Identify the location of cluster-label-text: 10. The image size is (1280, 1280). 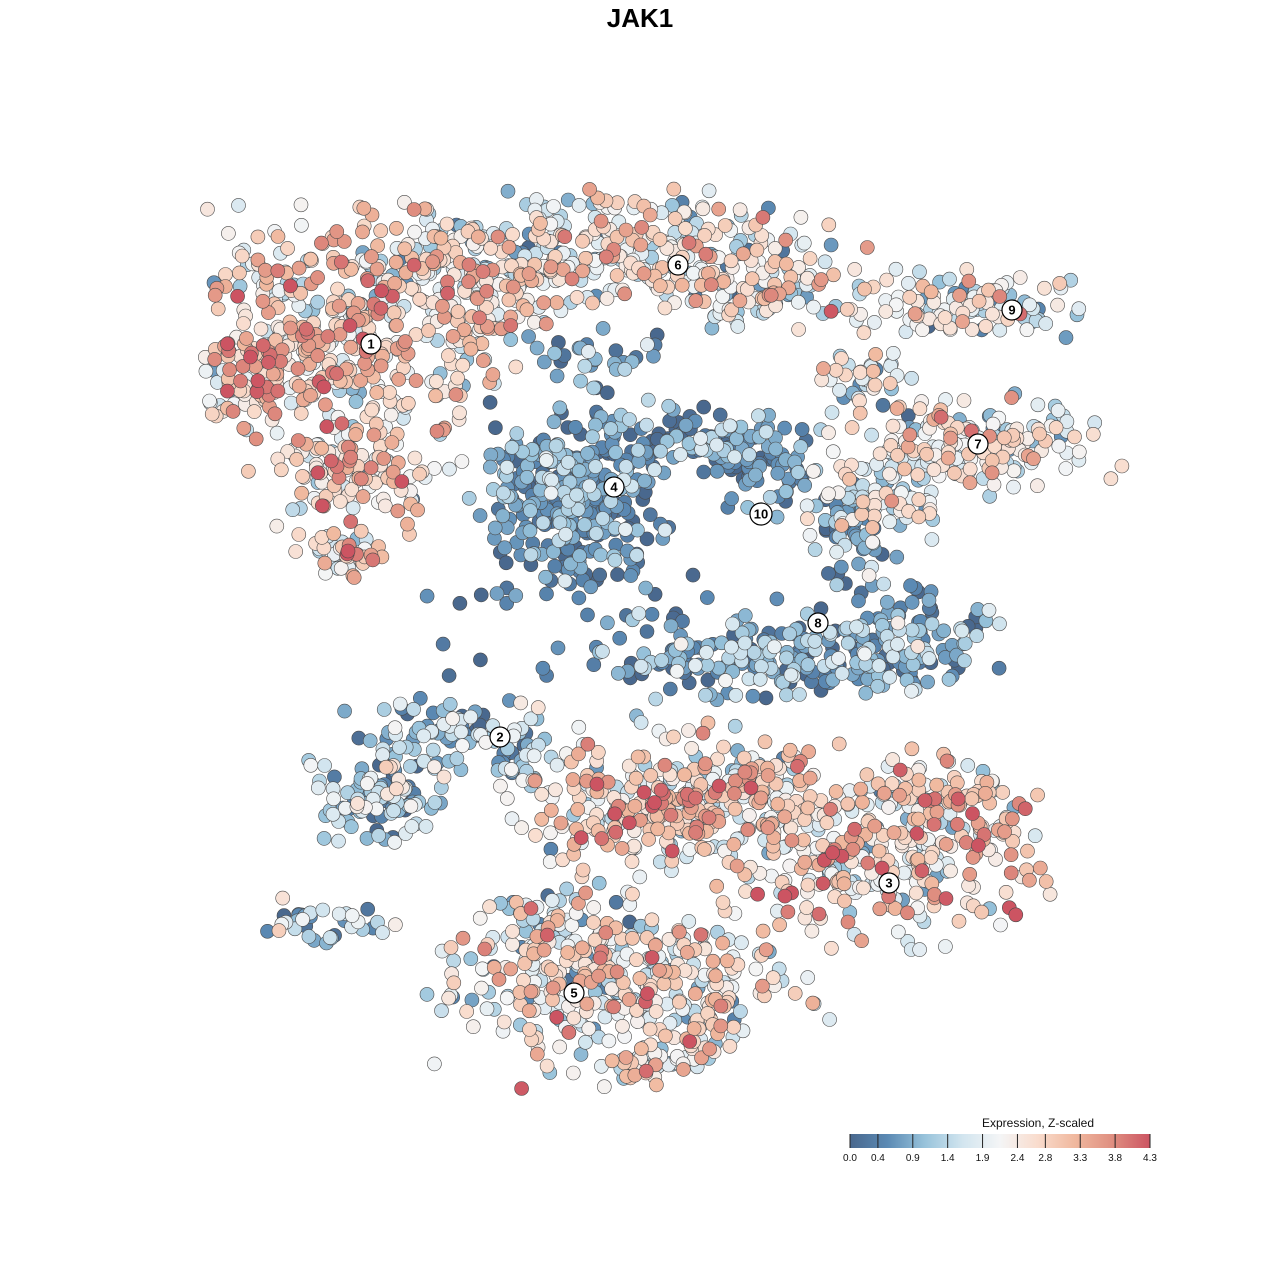
(761, 514).